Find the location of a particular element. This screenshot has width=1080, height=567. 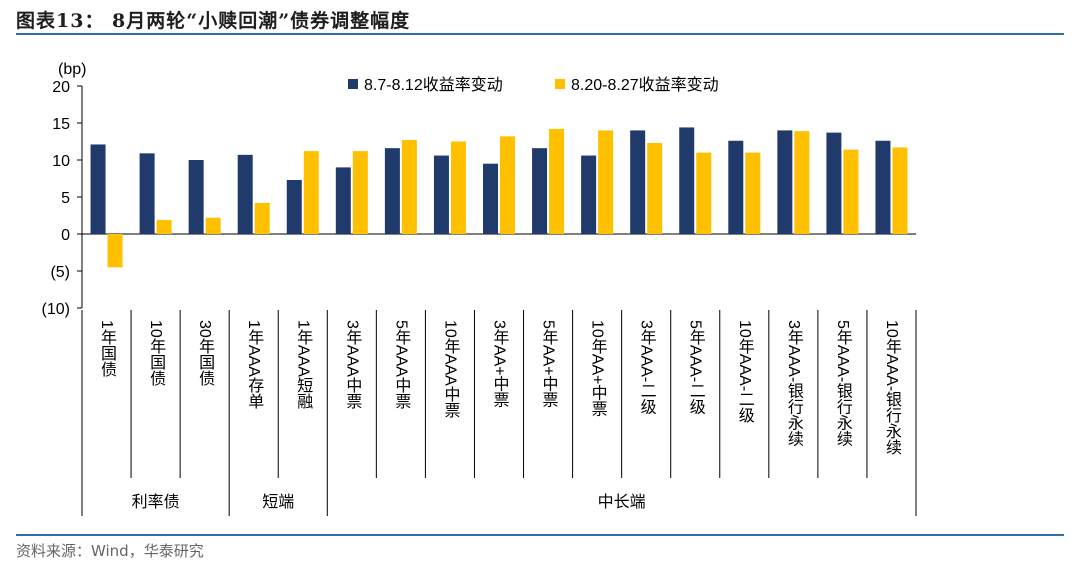

y-tick-label: 5 is located at coordinates (65, 198).